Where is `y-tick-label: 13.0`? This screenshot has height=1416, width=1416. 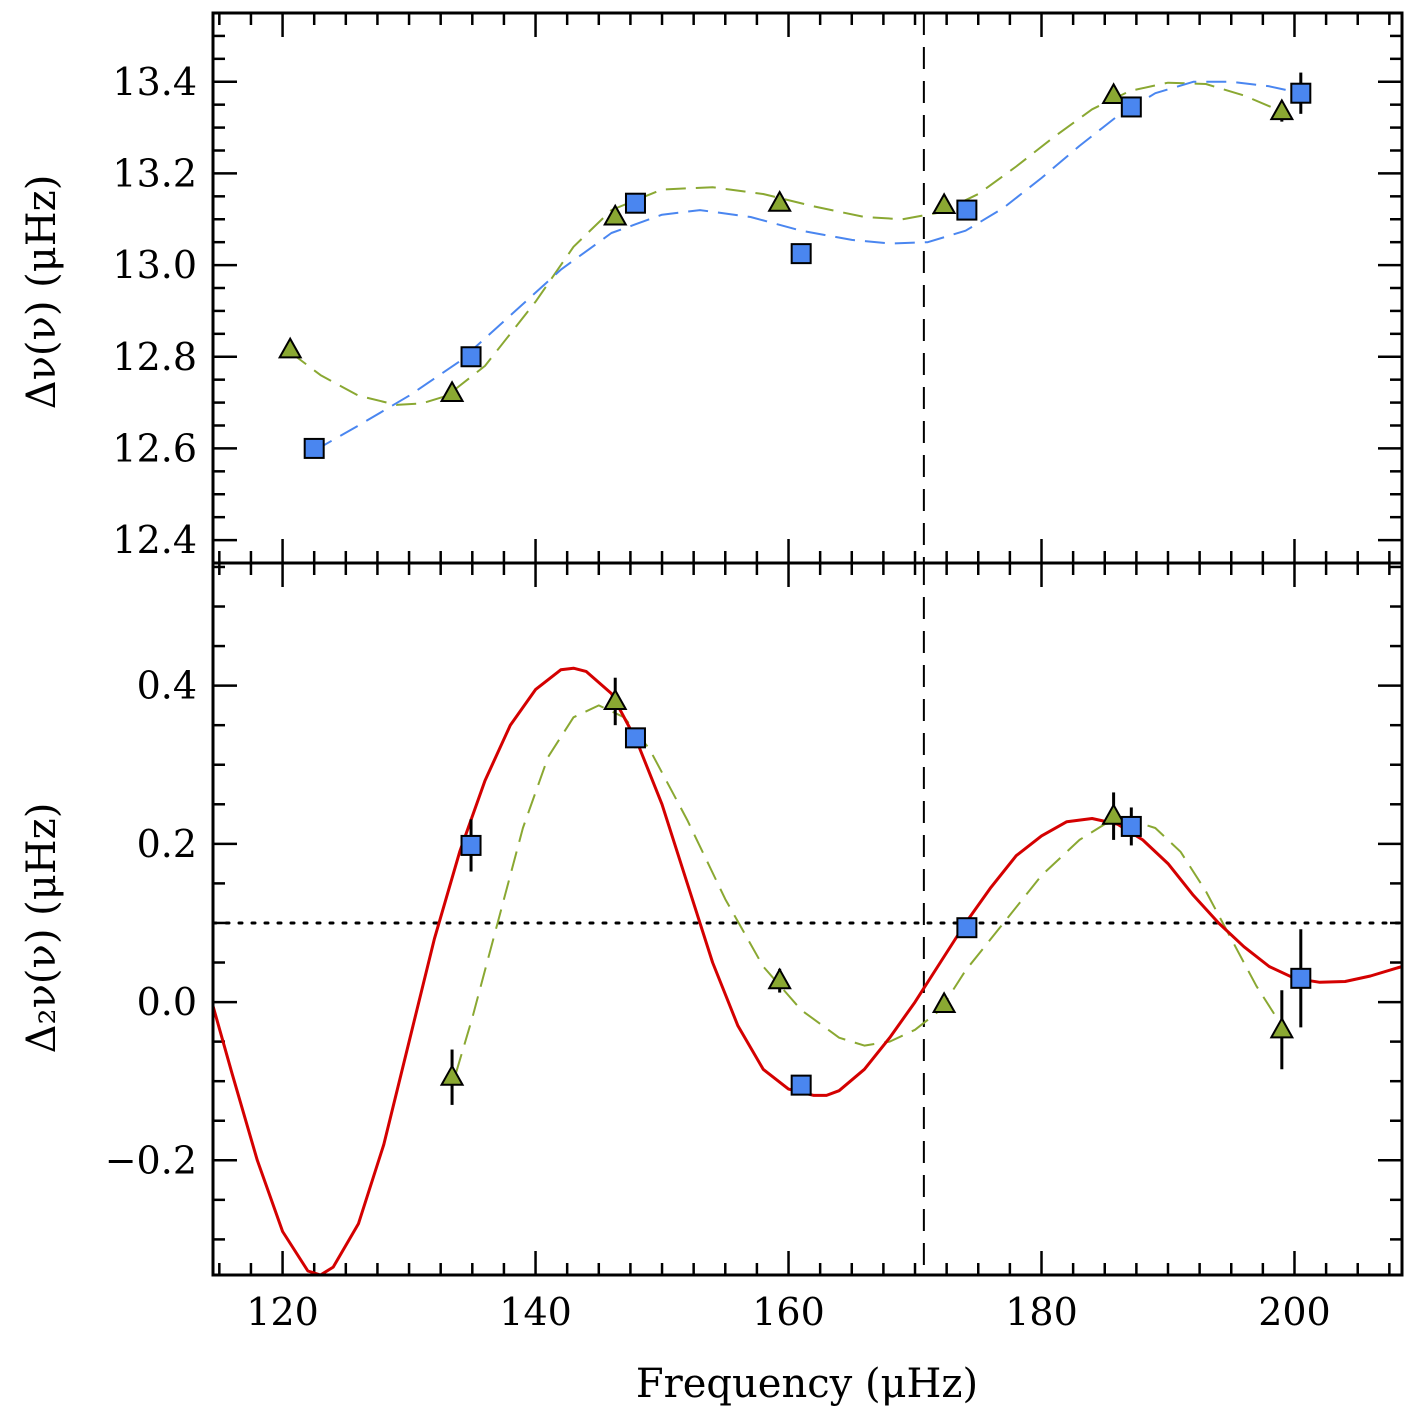
y-tick-label: 13.0 is located at coordinates (154, 265).